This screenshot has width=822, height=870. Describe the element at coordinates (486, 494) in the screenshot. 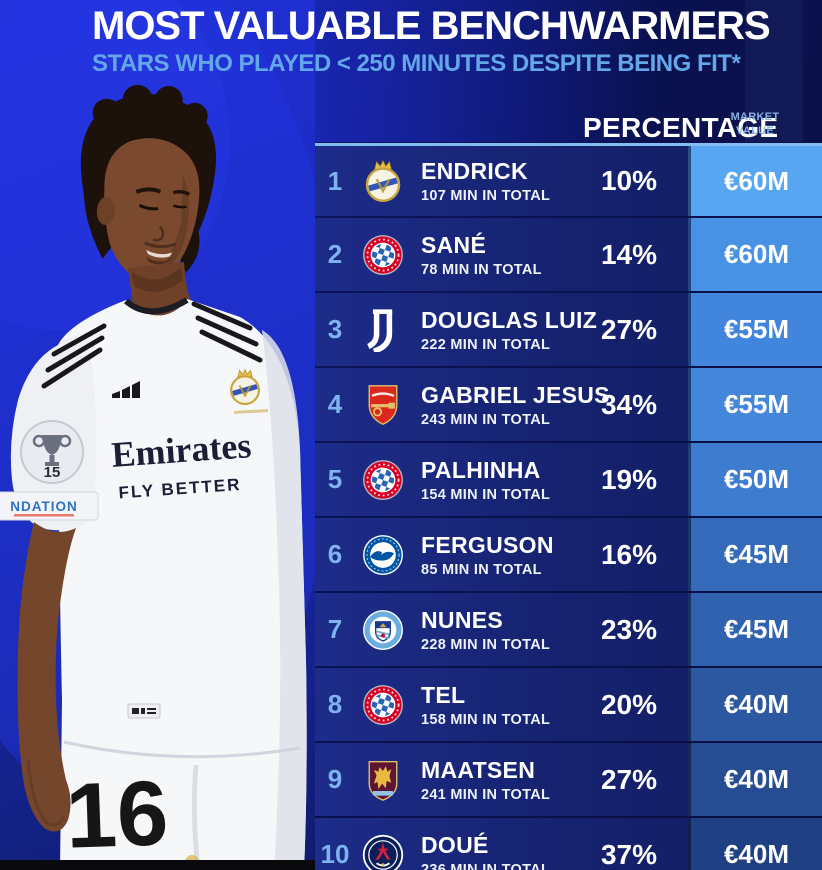

I see `minutes-total-label: 154 MIN IN TOTAL` at that location.